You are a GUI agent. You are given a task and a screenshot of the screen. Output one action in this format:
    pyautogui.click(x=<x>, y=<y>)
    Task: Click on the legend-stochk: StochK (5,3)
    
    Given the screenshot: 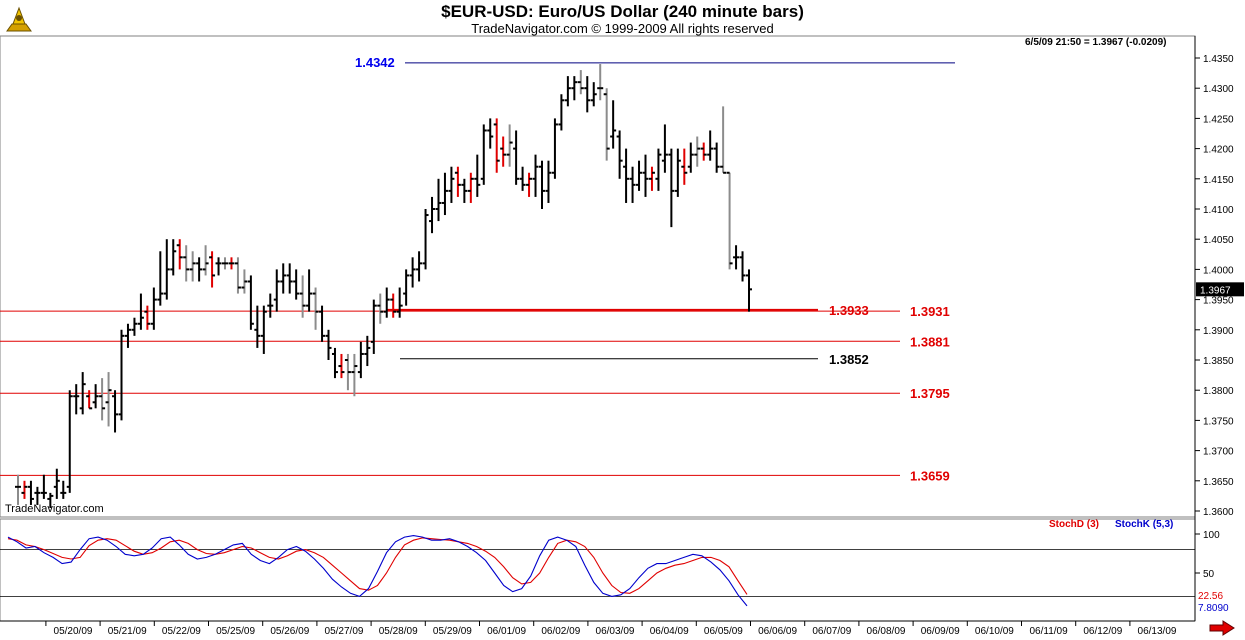 What is the action you would take?
    pyautogui.click(x=1144, y=524)
    